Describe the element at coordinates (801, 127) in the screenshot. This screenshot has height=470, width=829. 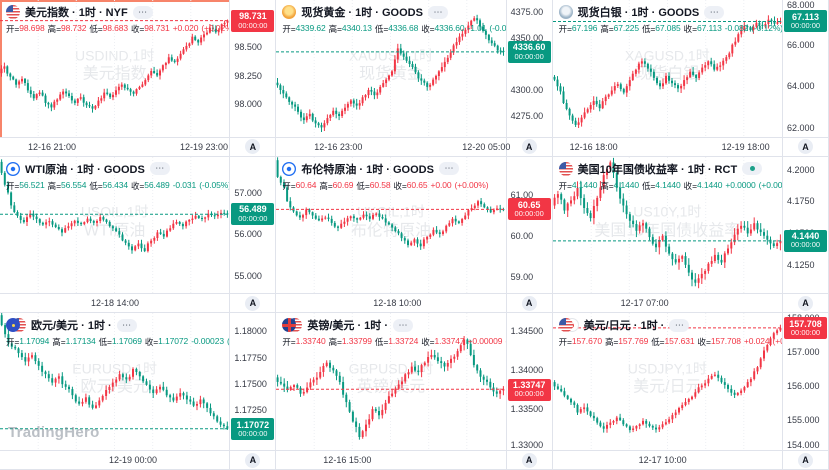
I see `y-tick: 62.000` at that location.